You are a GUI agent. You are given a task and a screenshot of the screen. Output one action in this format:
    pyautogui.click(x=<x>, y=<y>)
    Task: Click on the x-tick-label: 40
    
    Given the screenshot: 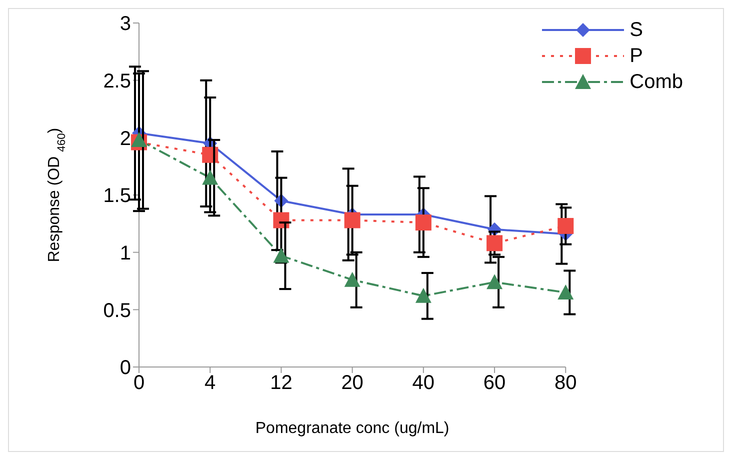 What is the action you would take?
    pyautogui.click(x=423, y=383)
    